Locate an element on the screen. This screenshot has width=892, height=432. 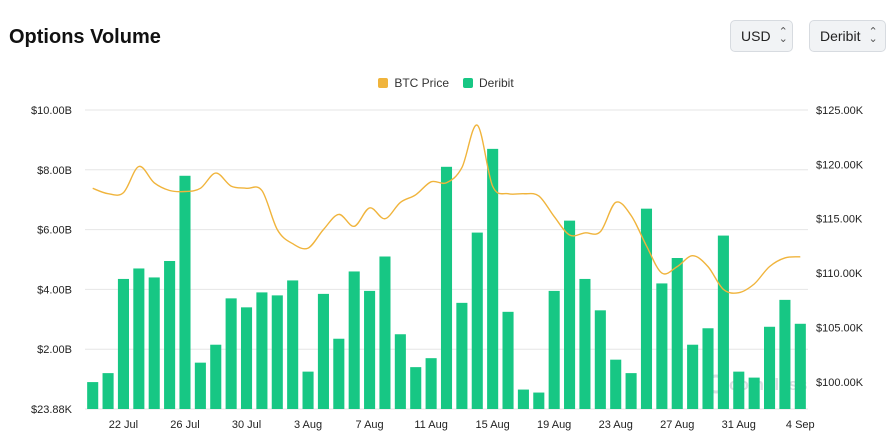
x-tick-label: 26 Jul is located at coordinates (184, 425).